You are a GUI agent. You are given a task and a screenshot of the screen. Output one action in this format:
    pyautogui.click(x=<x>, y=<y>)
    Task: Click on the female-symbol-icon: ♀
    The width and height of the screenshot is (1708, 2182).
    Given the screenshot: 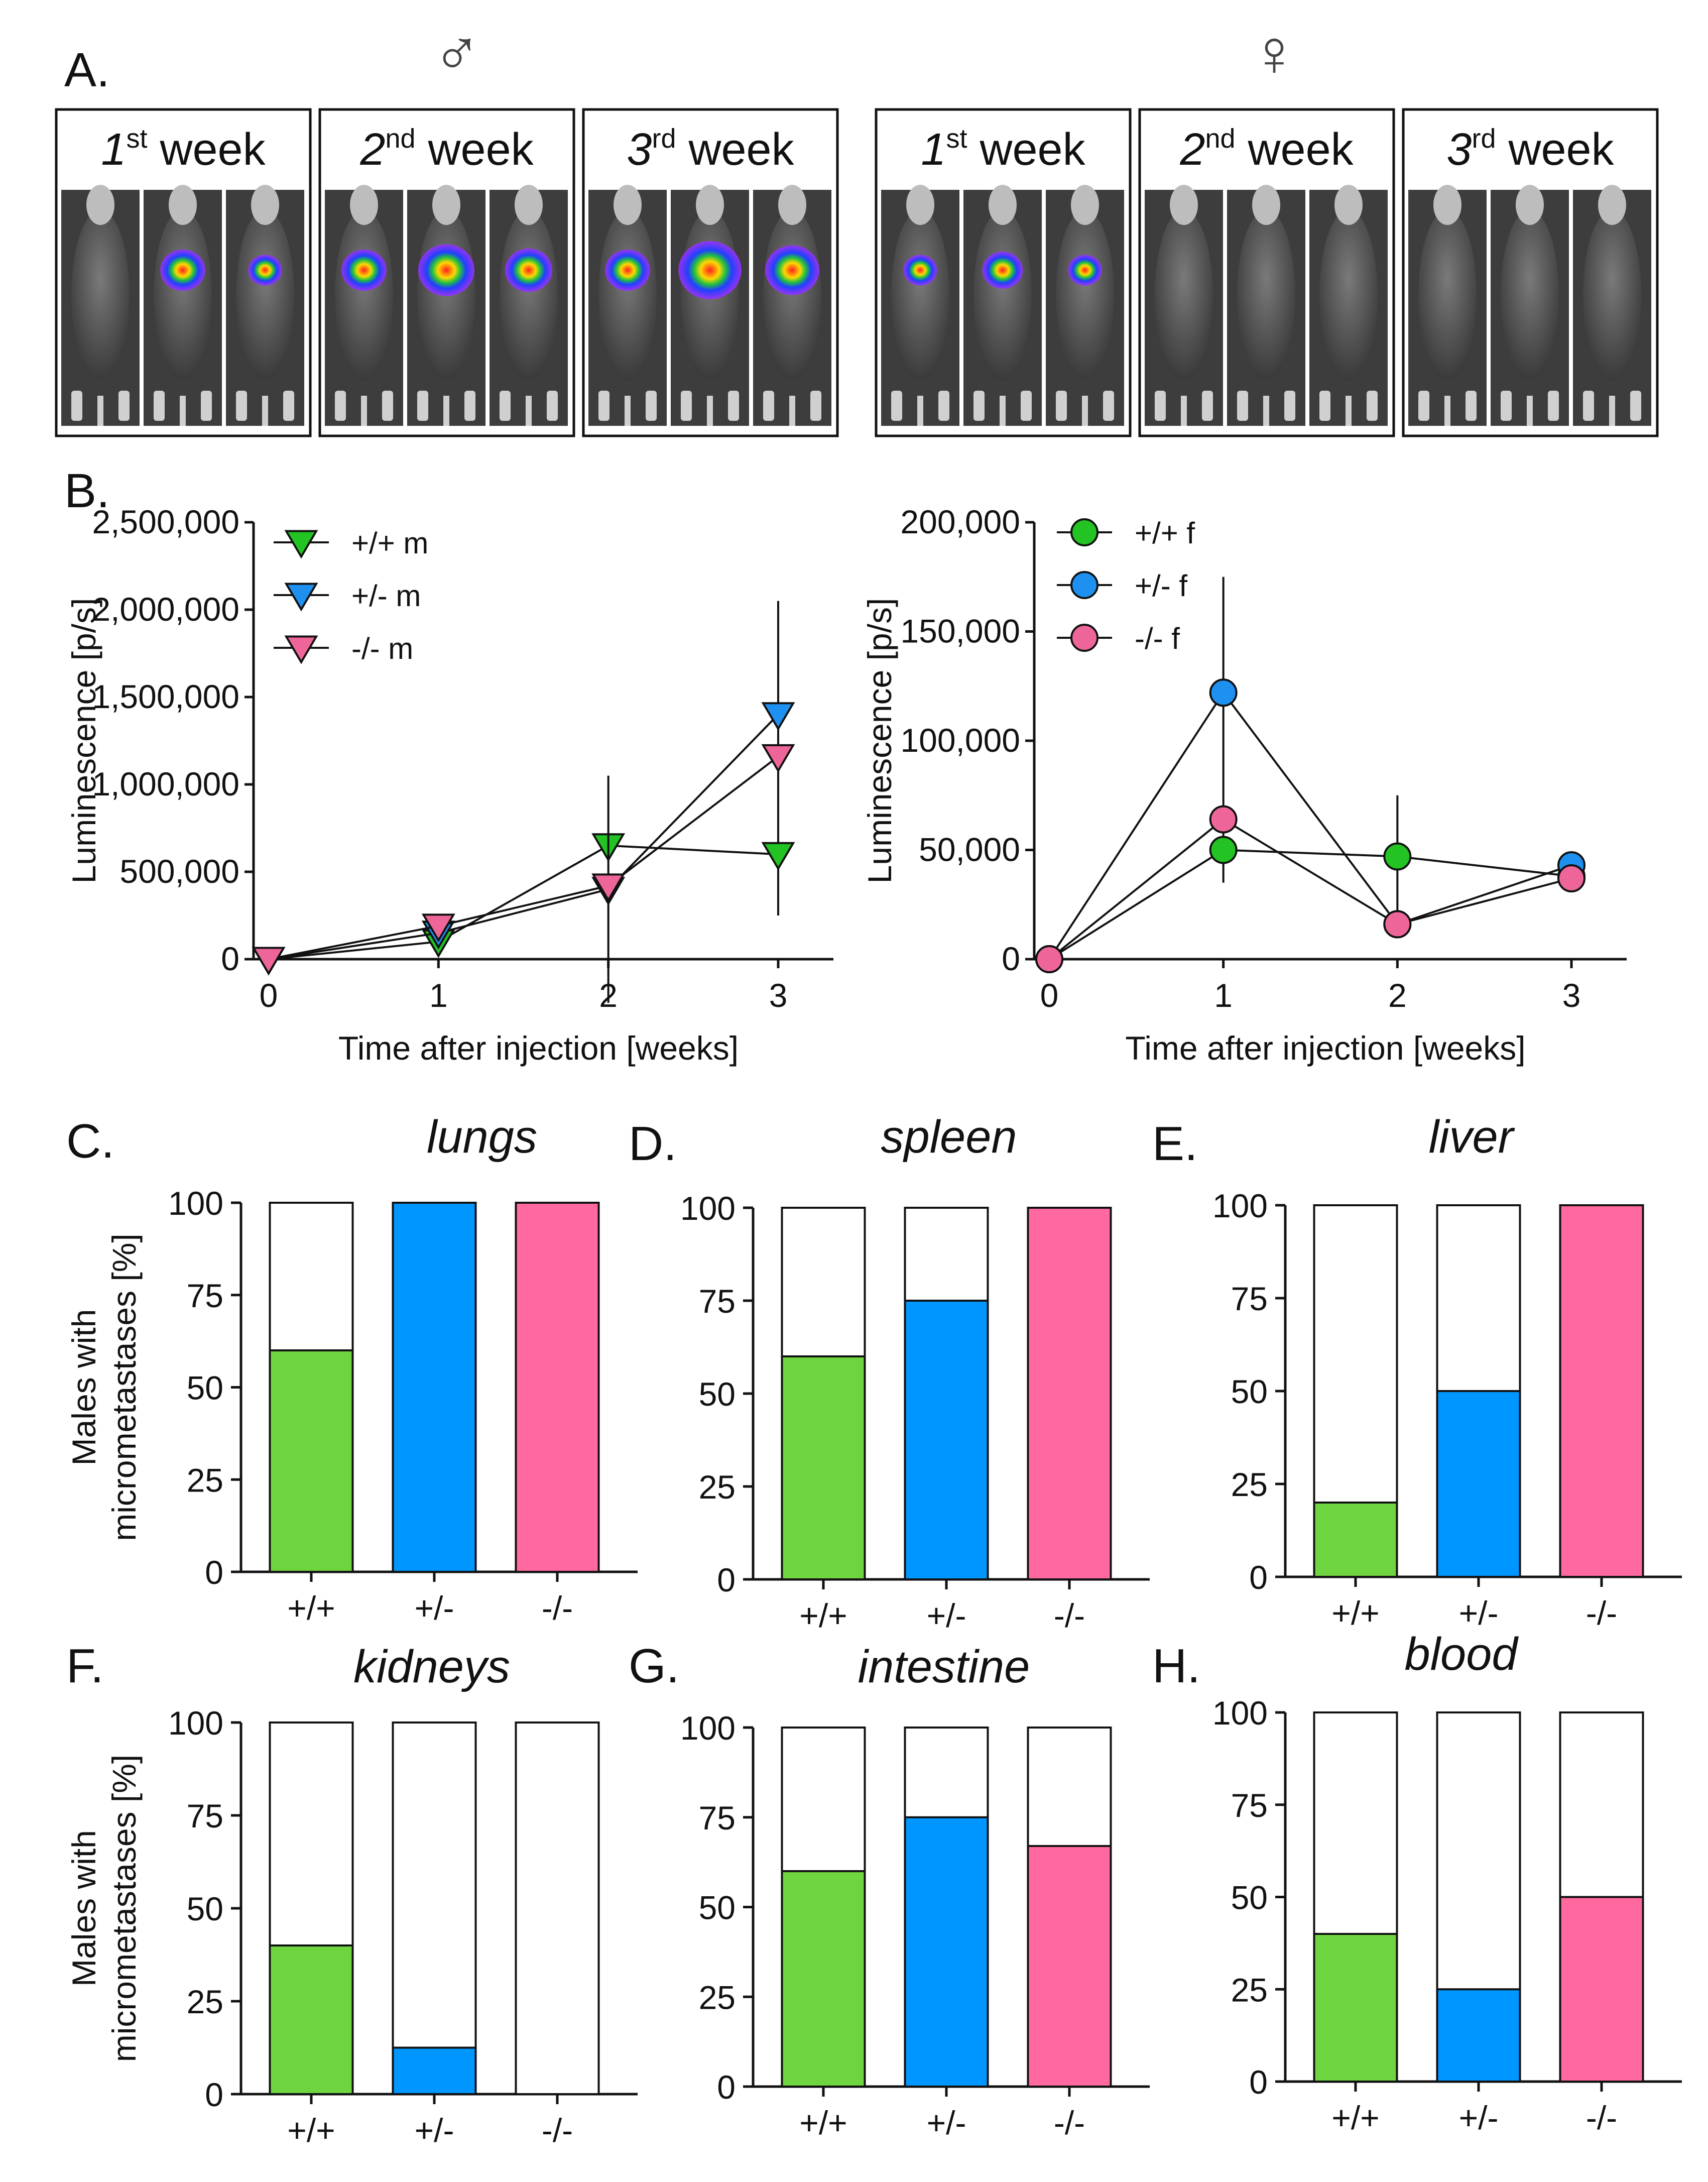 What is the action you would take?
    pyautogui.click(x=1275, y=53)
    